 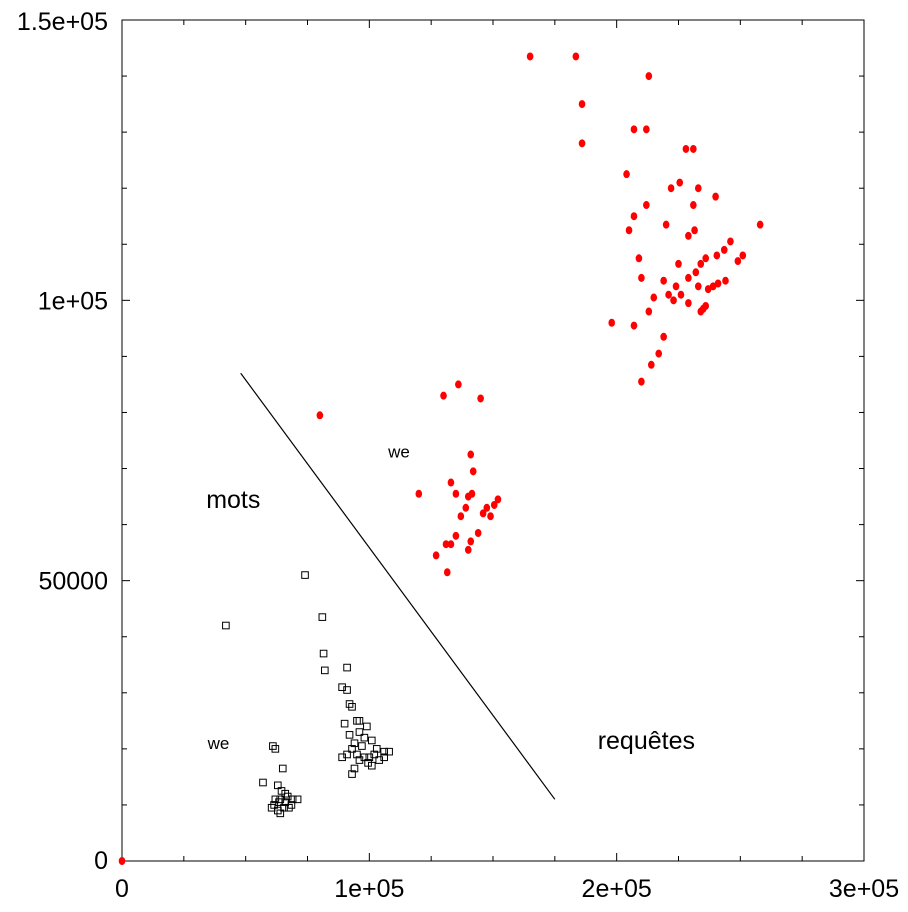 I want to click on y-tick-label: 1e+05, so click(x=73, y=301).